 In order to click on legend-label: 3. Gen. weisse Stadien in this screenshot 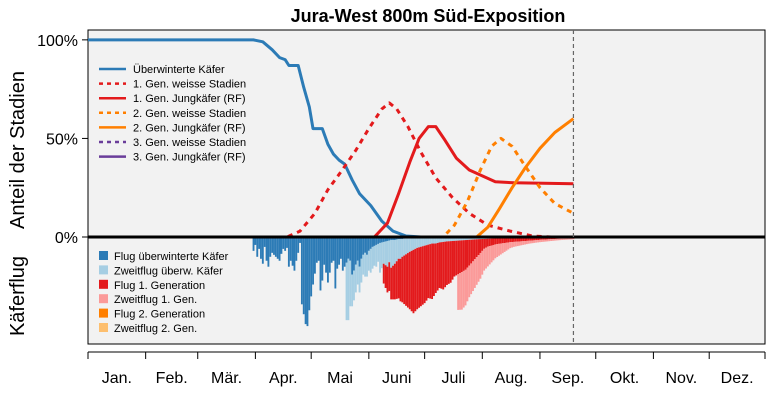, I will do `click(189, 143)`.